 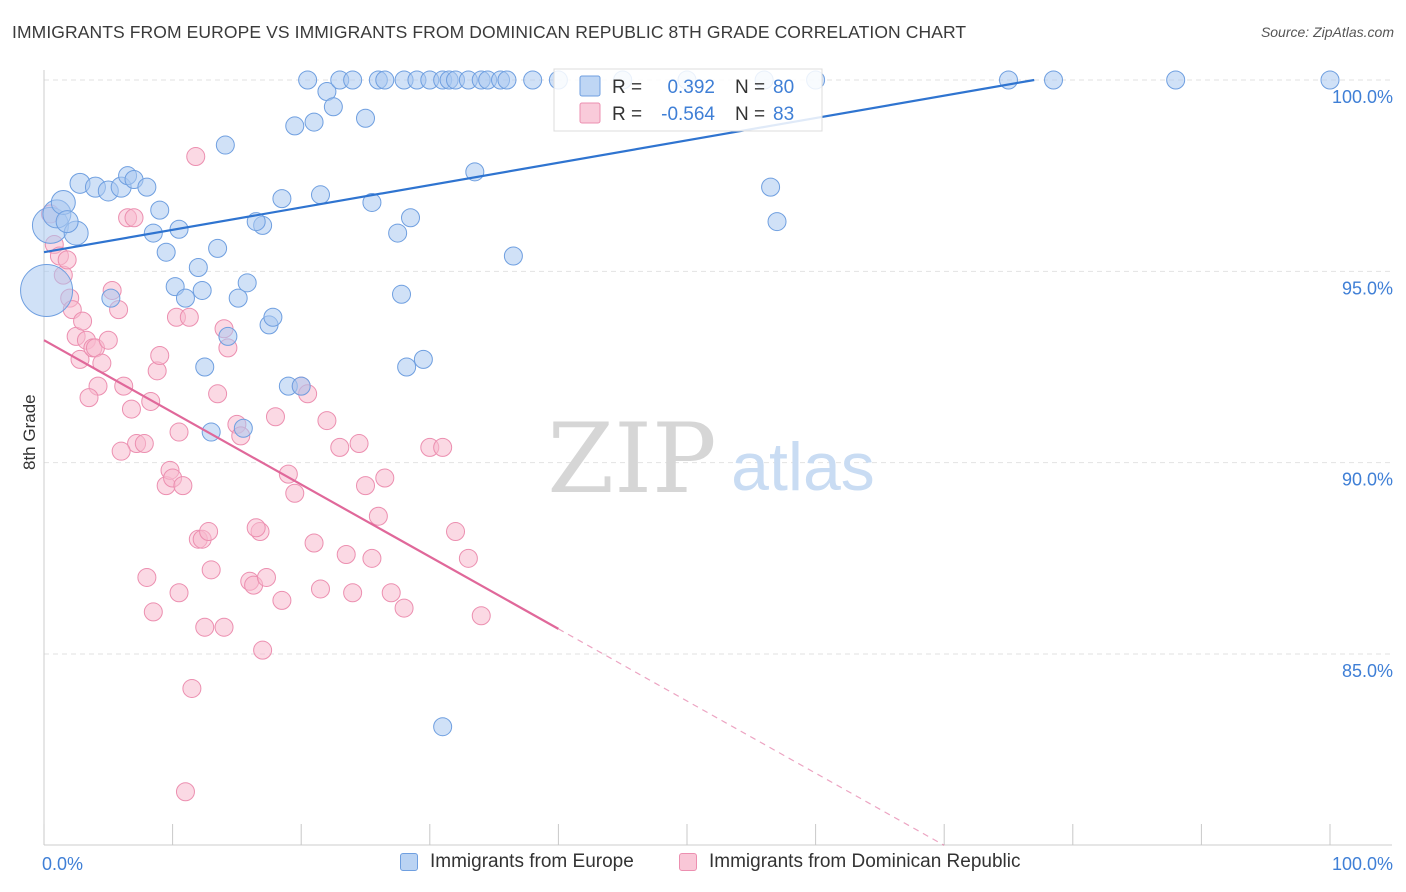 What do you see at coordinates (803, 467) in the screenshot?
I see `watermark-atlas: atlas` at bounding box center [803, 467].